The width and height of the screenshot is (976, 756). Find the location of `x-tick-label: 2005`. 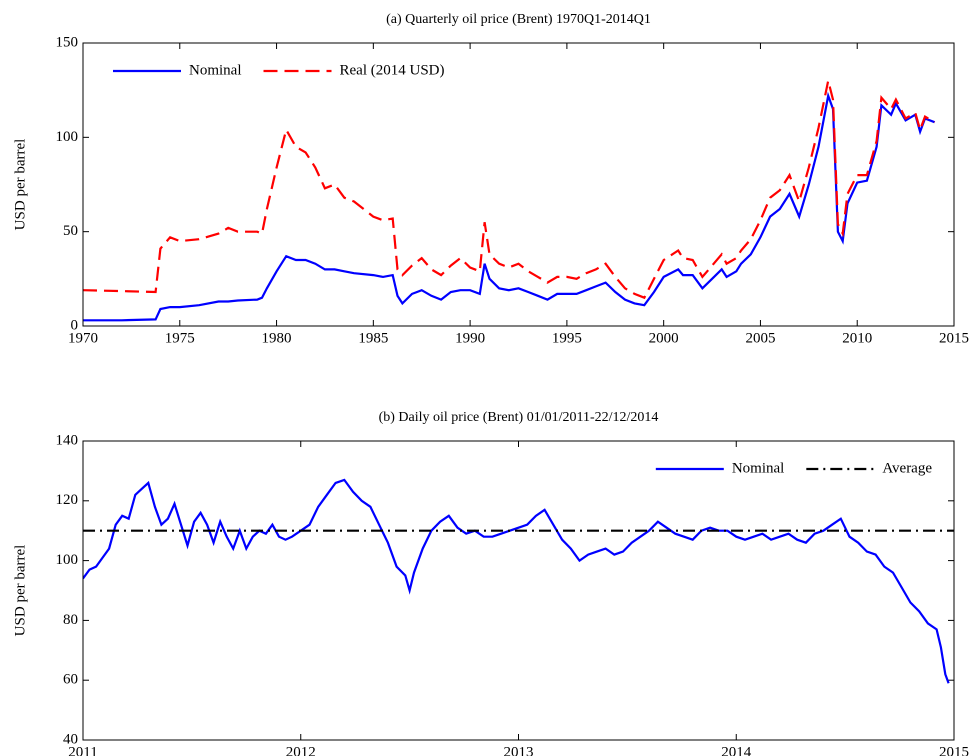

x-tick-label: 2005 is located at coordinates (760, 338).